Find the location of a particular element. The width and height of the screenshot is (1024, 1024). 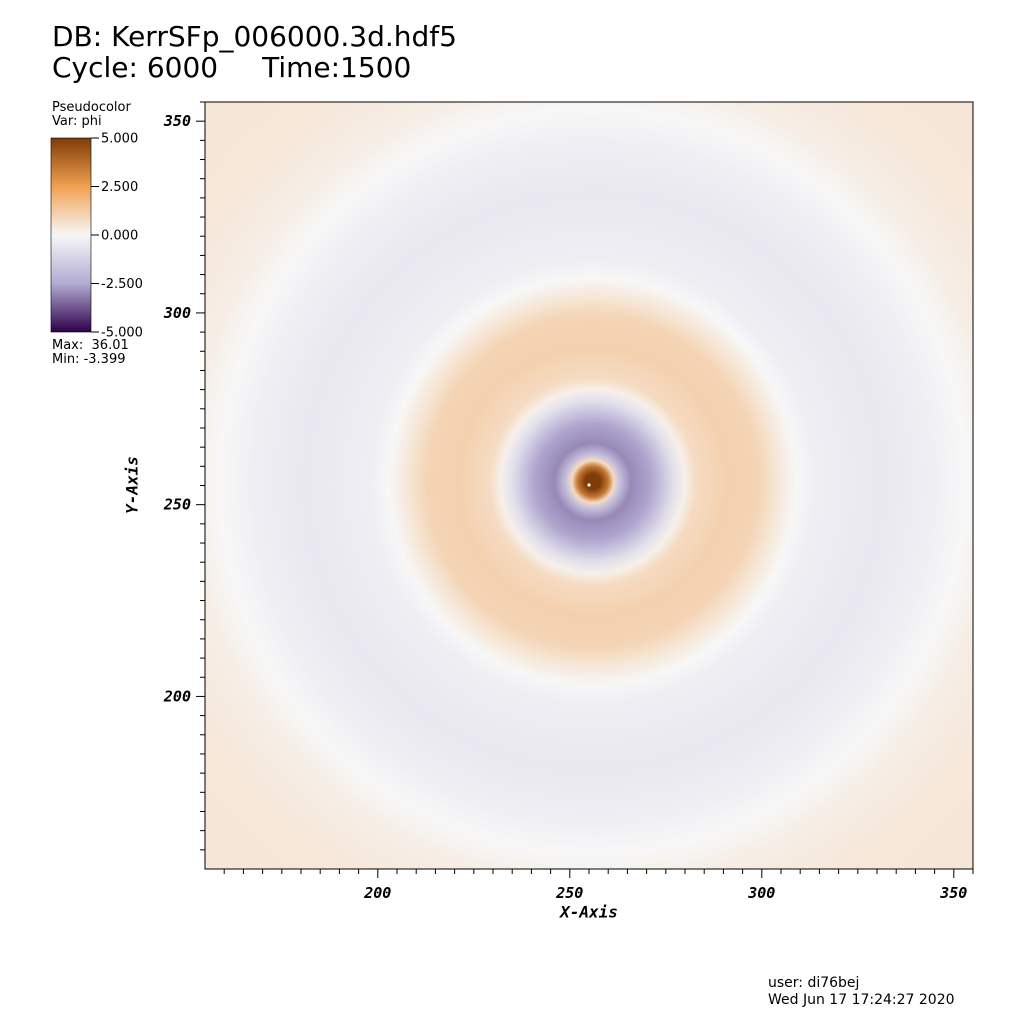

legend-variable: Var: phi is located at coordinates (77, 121).